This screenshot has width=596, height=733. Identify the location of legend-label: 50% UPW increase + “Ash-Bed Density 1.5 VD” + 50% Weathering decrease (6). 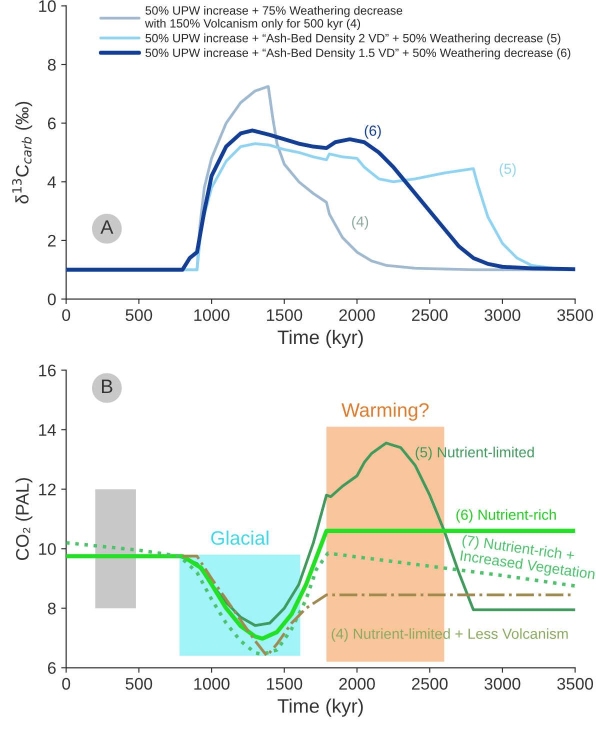
(358, 54).